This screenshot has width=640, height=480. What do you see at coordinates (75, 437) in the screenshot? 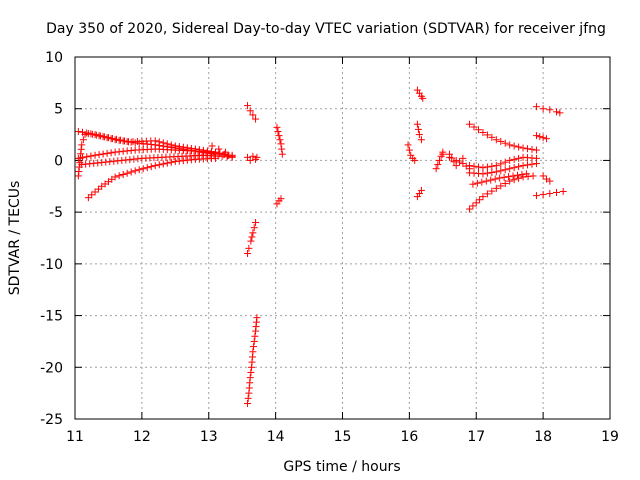
I see `x-tick-label: 11` at bounding box center [75, 437].